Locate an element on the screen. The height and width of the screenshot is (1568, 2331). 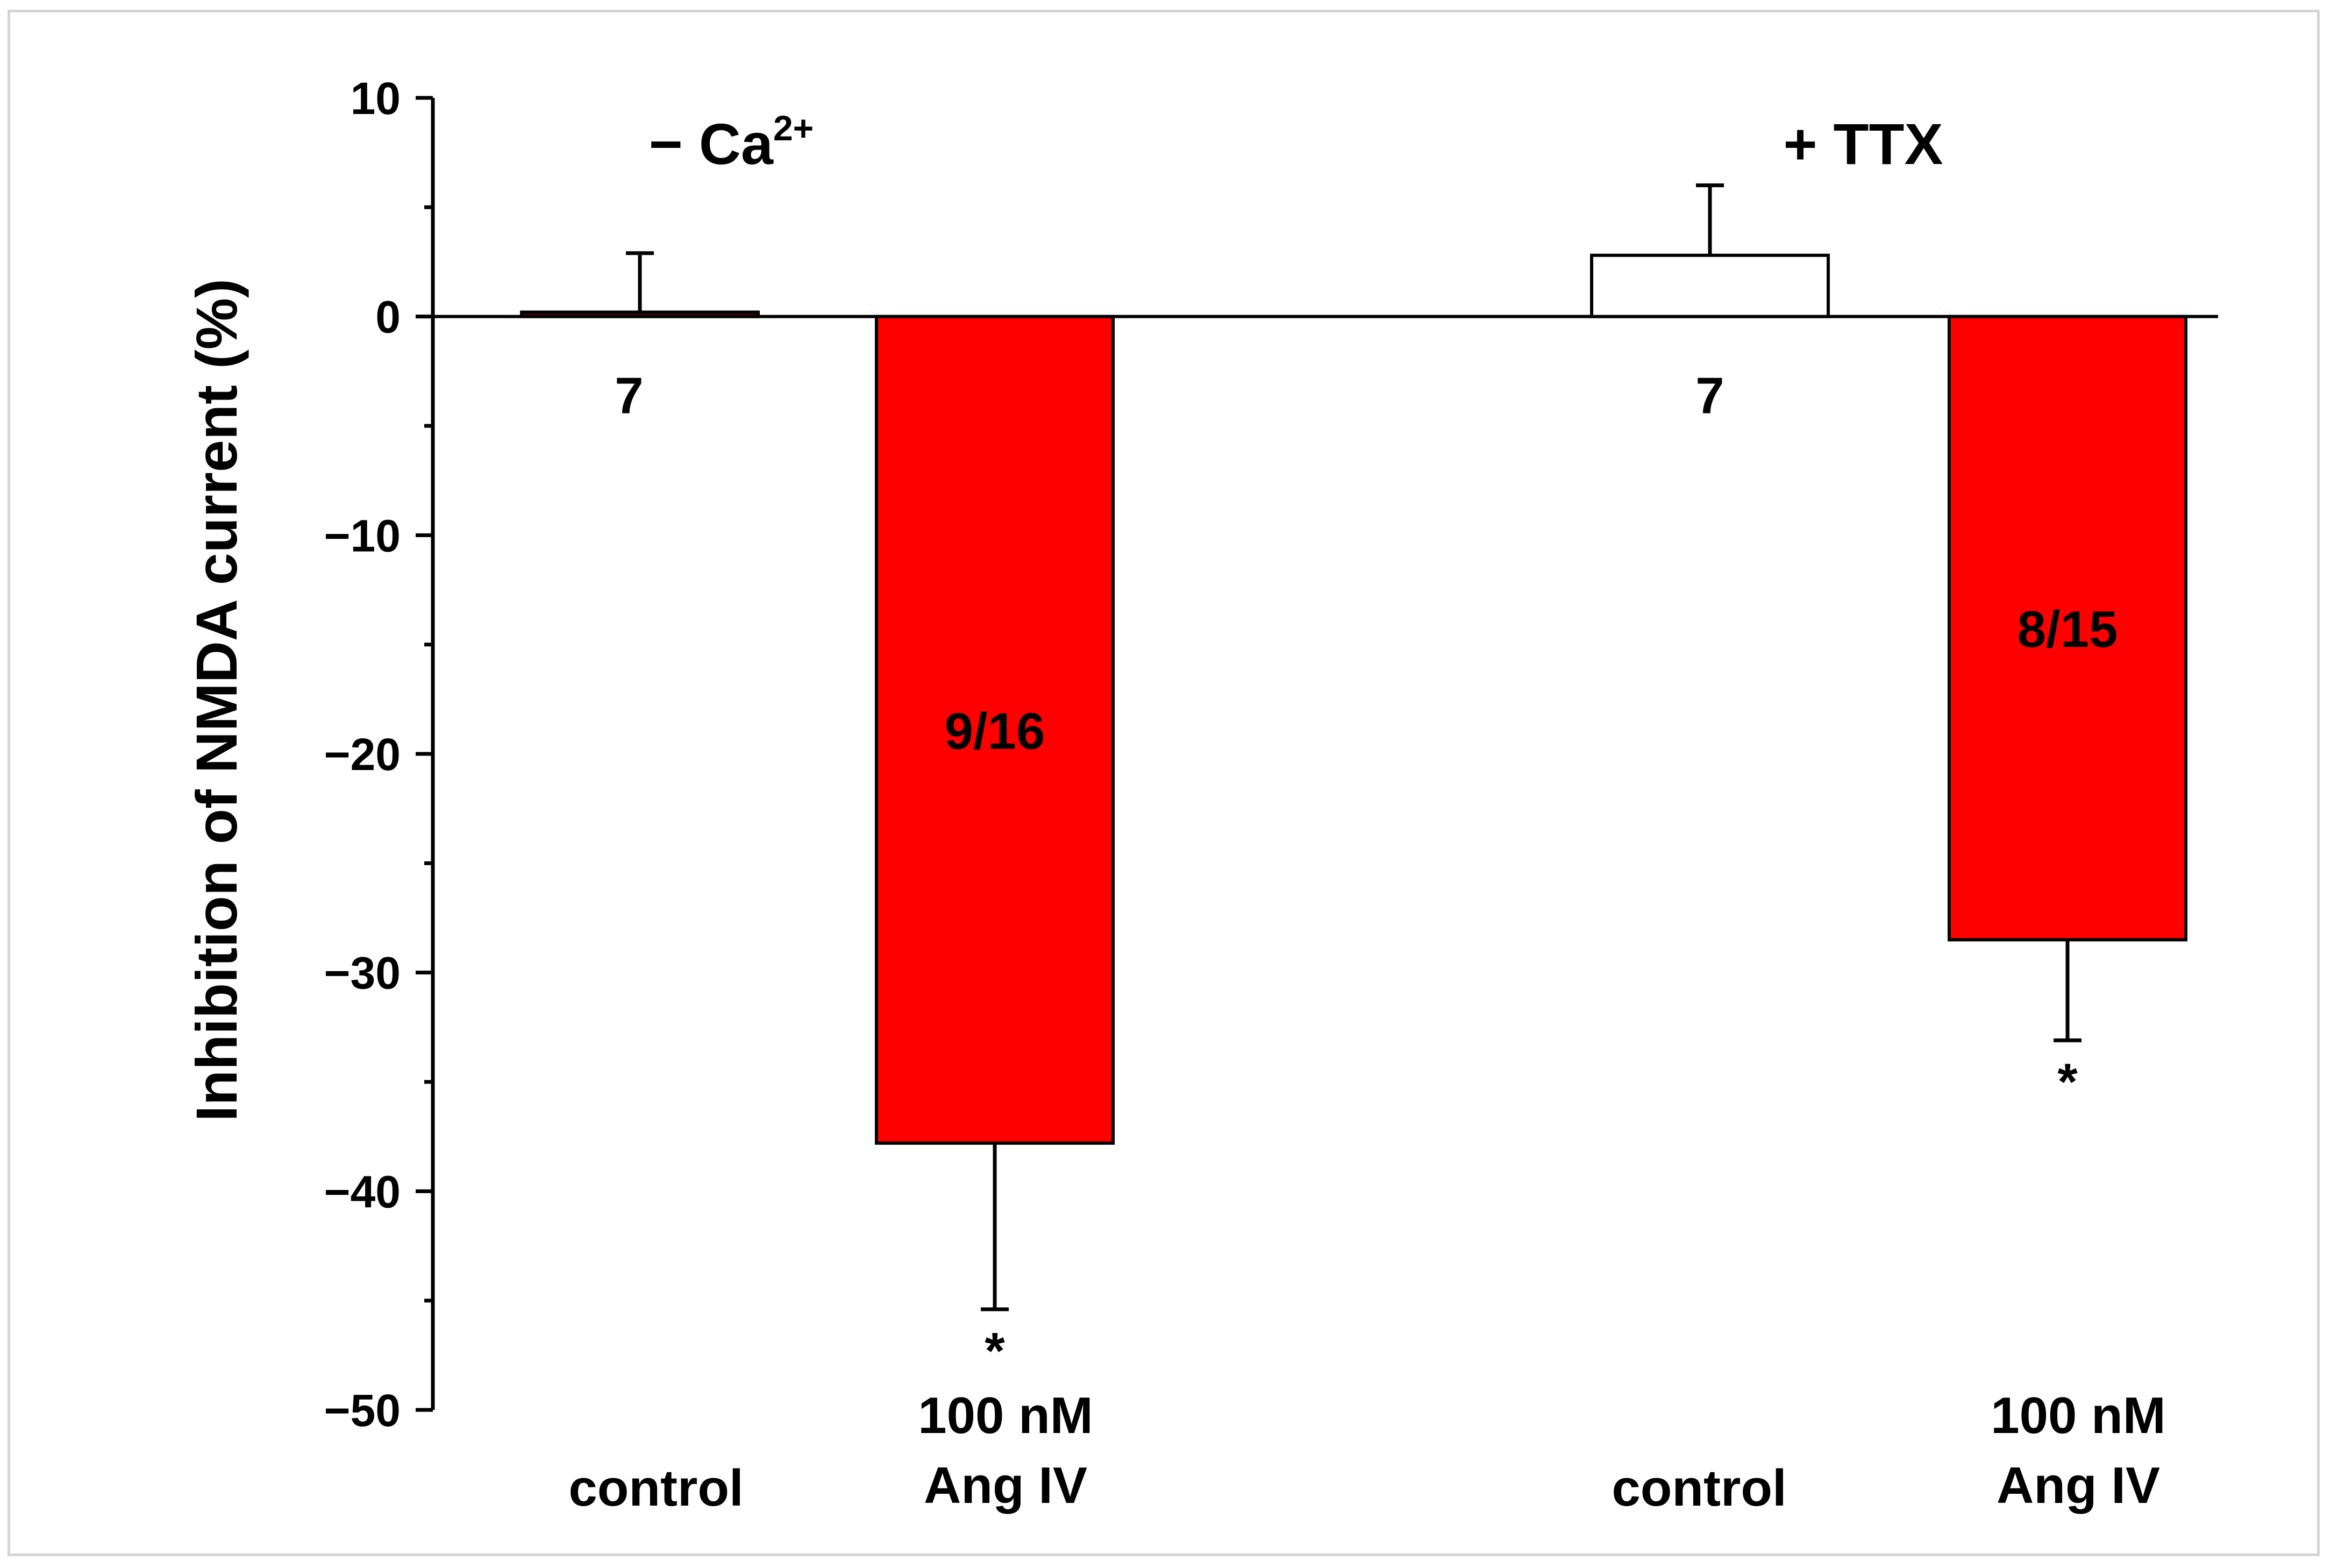
y-tick-label: 10 is located at coordinates (376, 98).